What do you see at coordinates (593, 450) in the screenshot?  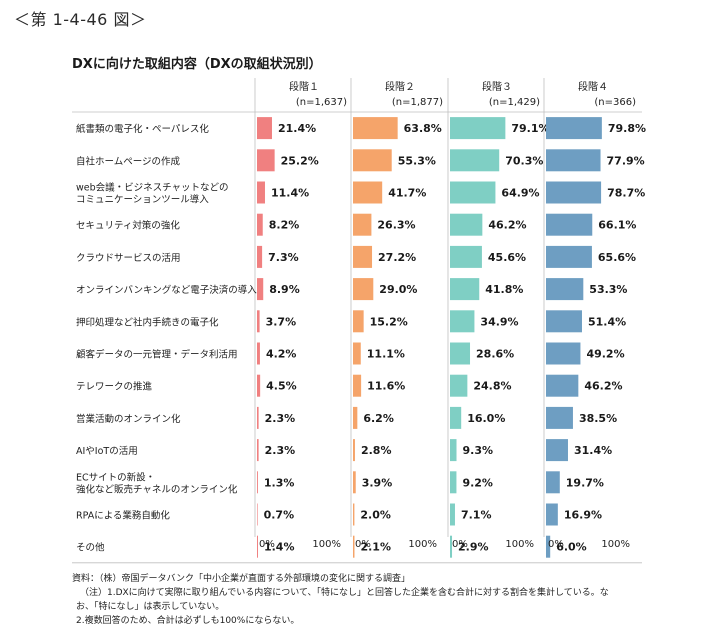 I see `data-label: 31.4%` at bounding box center [593, 450].